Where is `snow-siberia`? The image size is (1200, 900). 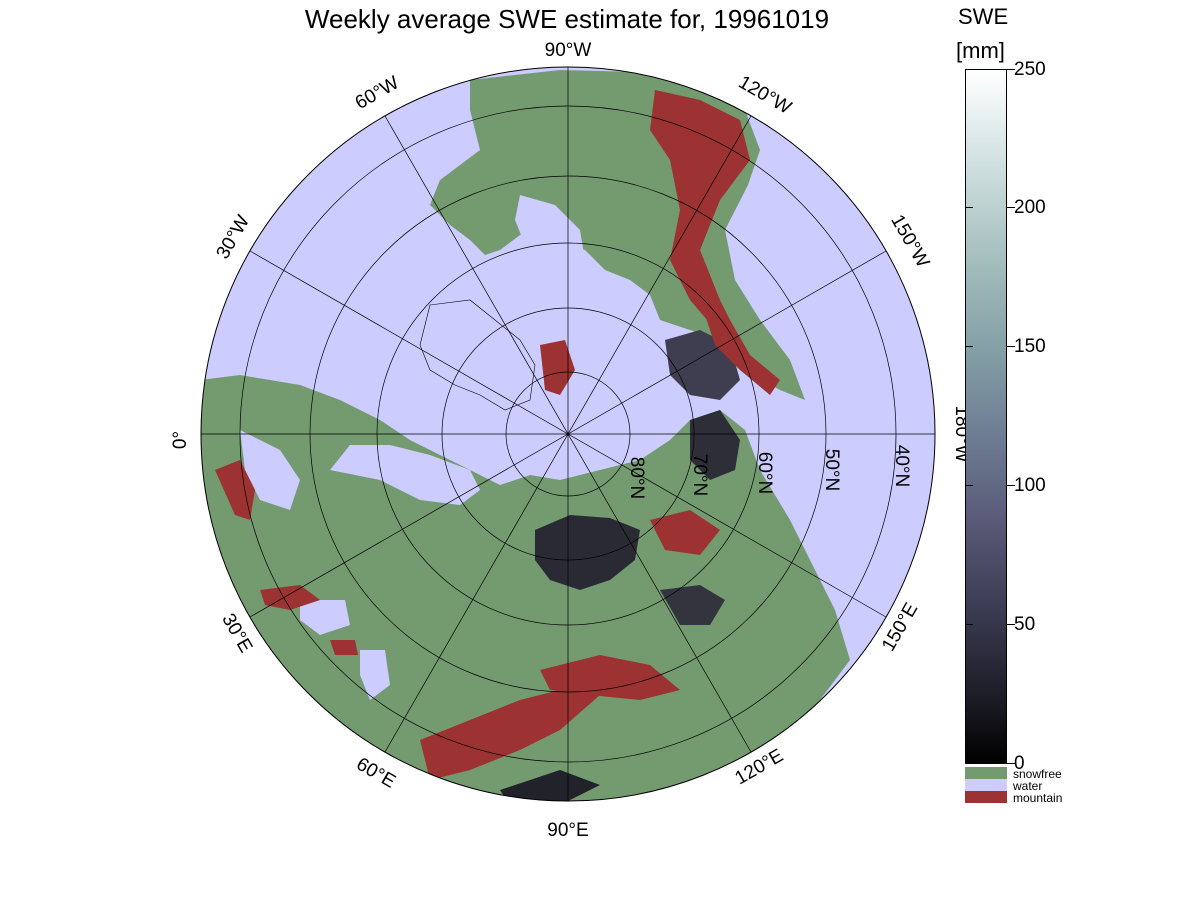 snow-siberia is located at coordinates (587, 552).